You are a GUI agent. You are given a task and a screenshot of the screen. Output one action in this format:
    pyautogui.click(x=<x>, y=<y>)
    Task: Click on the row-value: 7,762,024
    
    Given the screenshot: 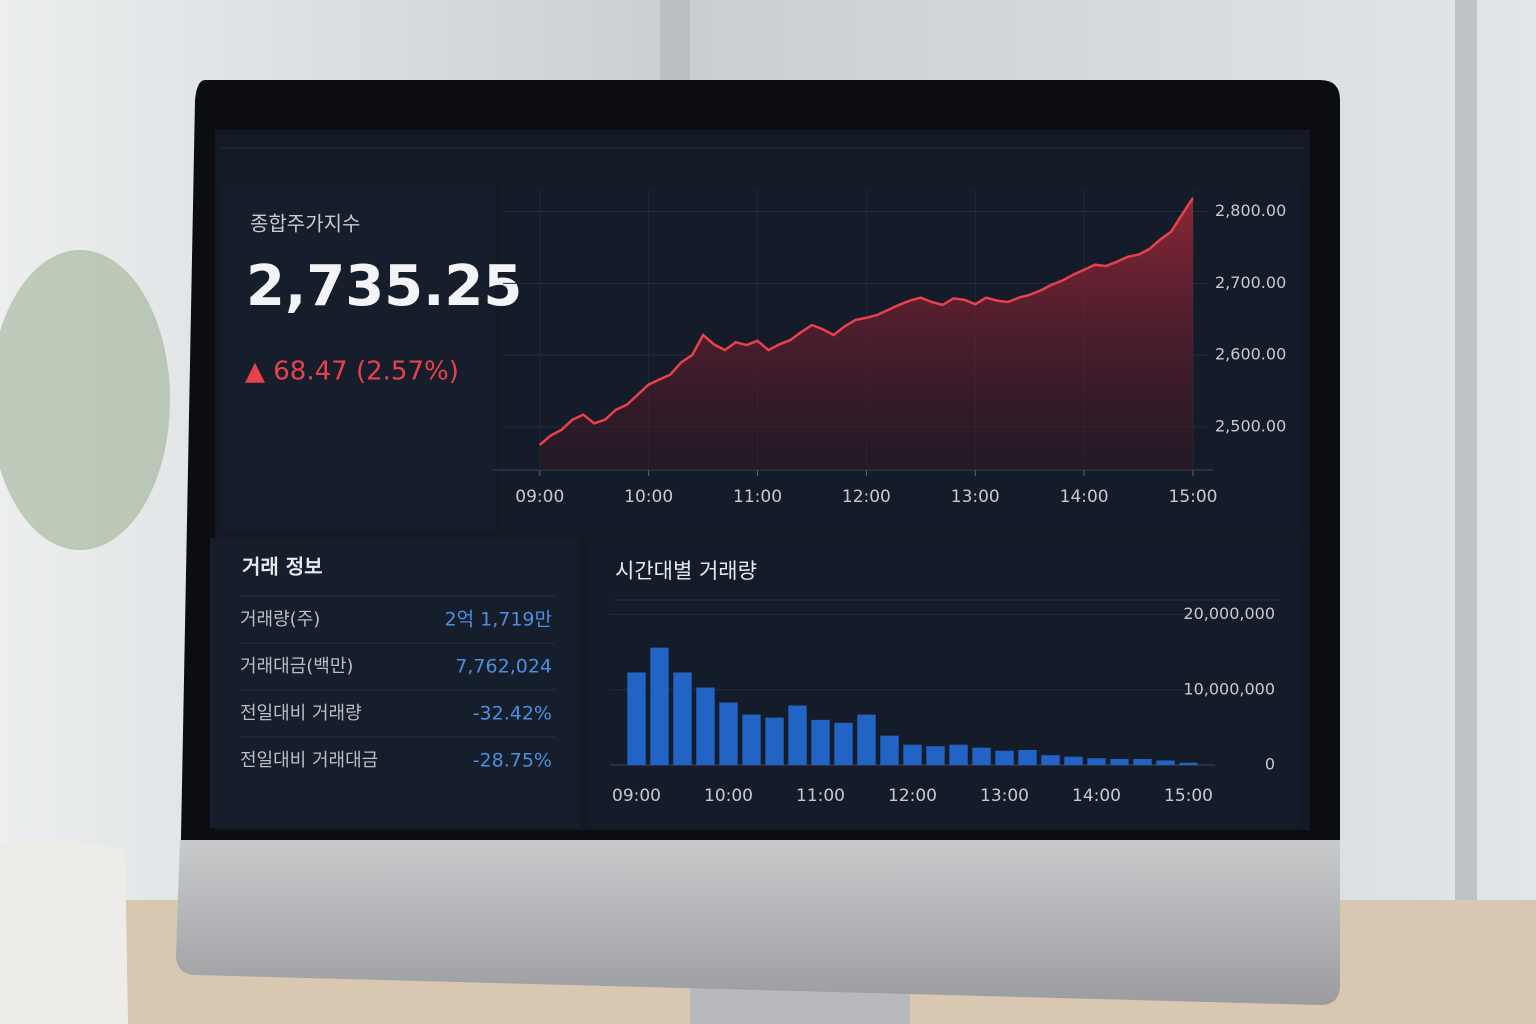 What is the action you would take?
    pyautogui.click(x=503, y=667)
    